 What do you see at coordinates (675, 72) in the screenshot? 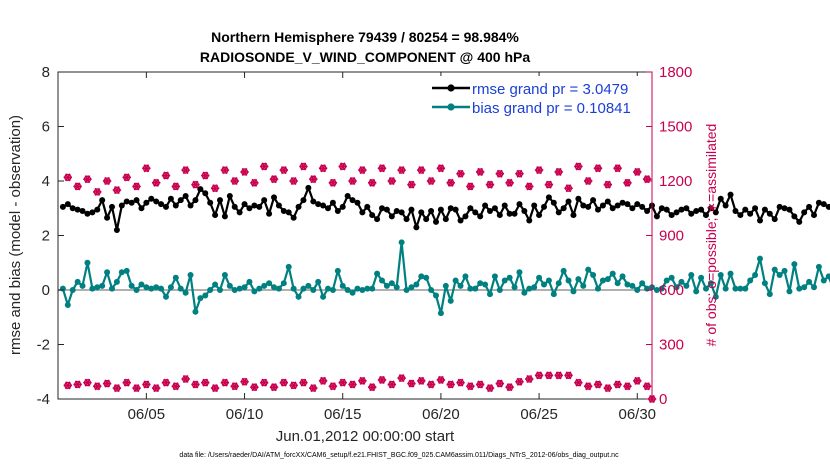
I see `y-right-tick-label: 1800` at bounding box center [675, 72].